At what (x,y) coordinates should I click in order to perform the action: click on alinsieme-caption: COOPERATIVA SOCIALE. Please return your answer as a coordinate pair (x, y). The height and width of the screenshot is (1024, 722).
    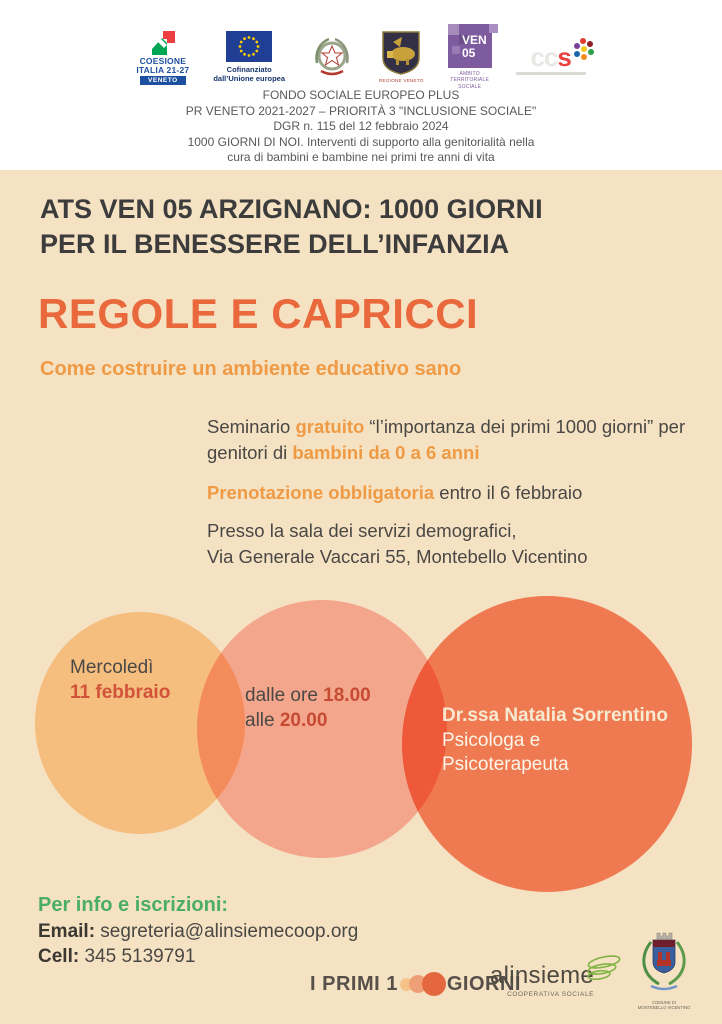
    Looking at the image, I should click on (551, 994).